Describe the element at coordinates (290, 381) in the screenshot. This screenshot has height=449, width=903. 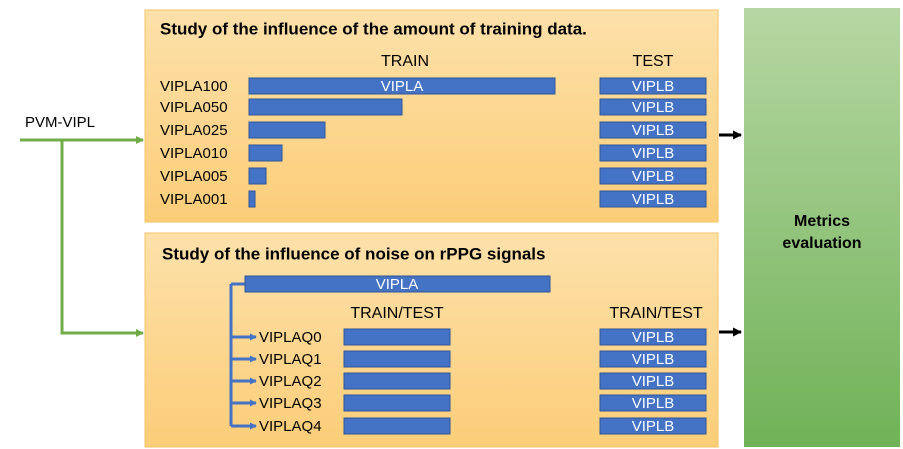
I see `row-label: VIPLAQ2` at that location.